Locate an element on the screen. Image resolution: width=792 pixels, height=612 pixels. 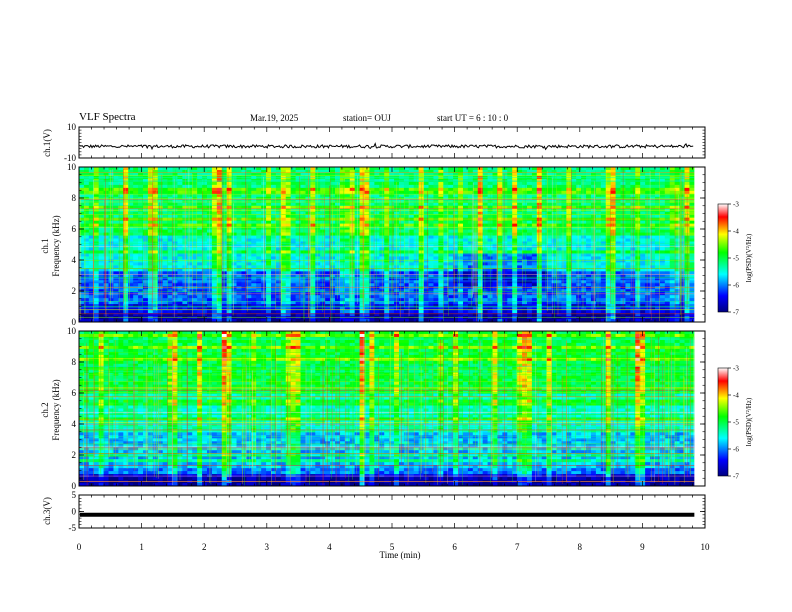
ch2-spectrogram-colorbar-tick: -3 is located at coordinates (736, 369).